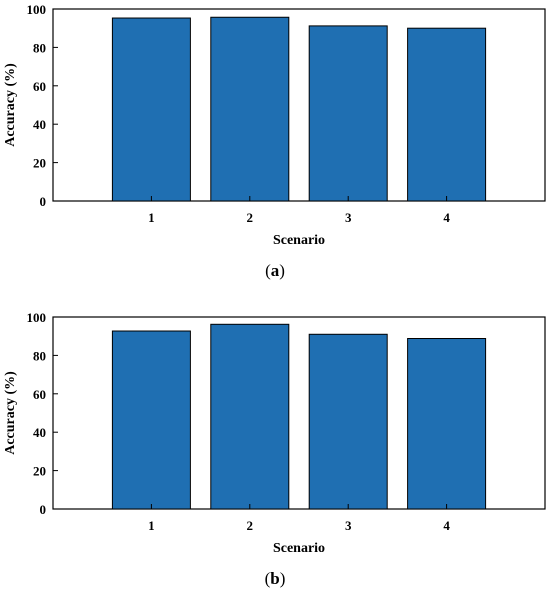 The image size is (550, 592). What do you see at coordinates (10, 413) in the screenshot?
I see `y-axis-title-b: Accuracy (%)` at bounding box center [10, 413].